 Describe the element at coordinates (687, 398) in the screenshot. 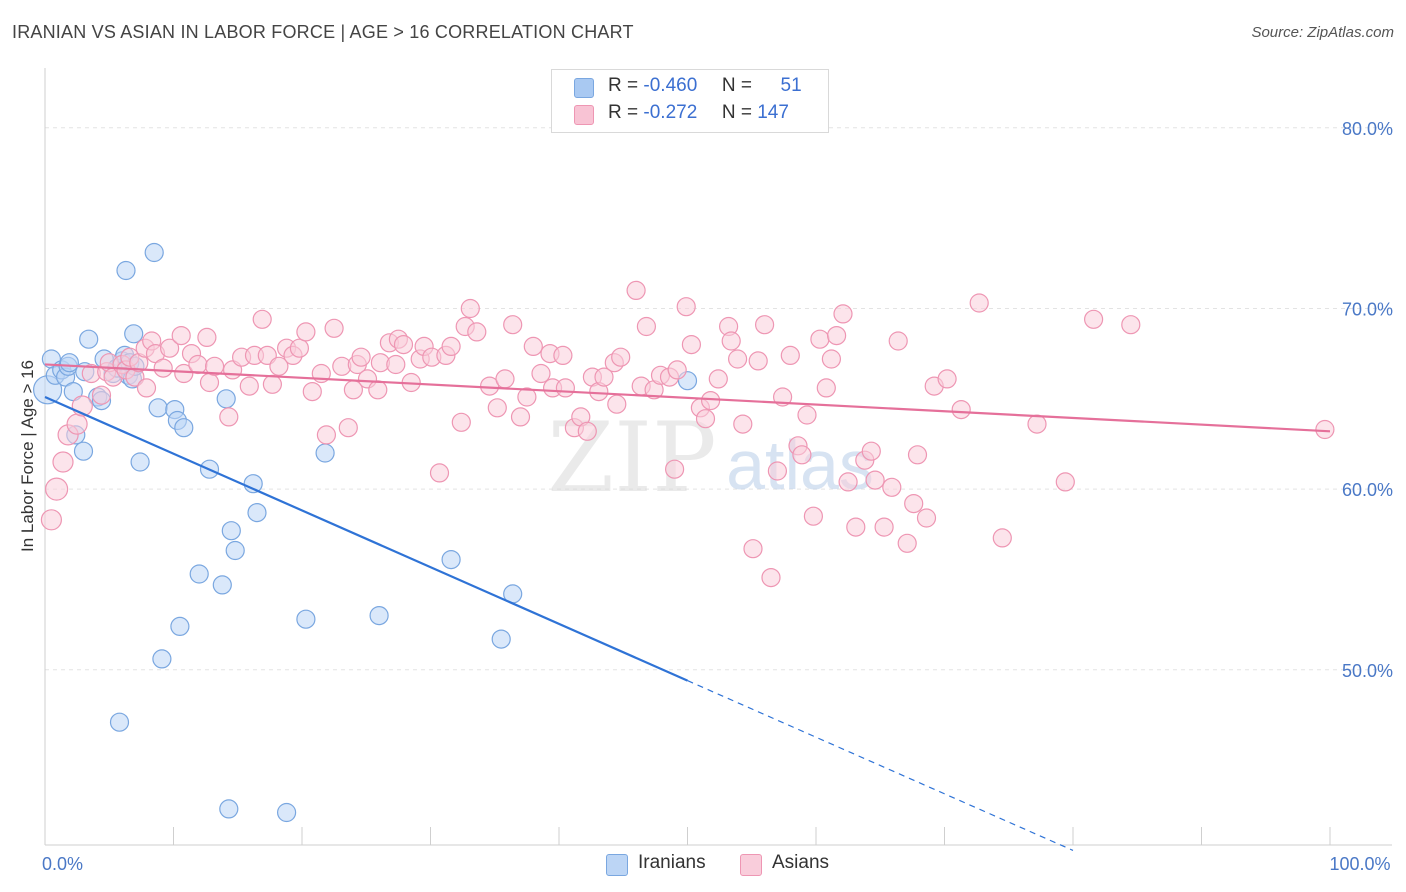

I see `trend-line-asians` at that location.